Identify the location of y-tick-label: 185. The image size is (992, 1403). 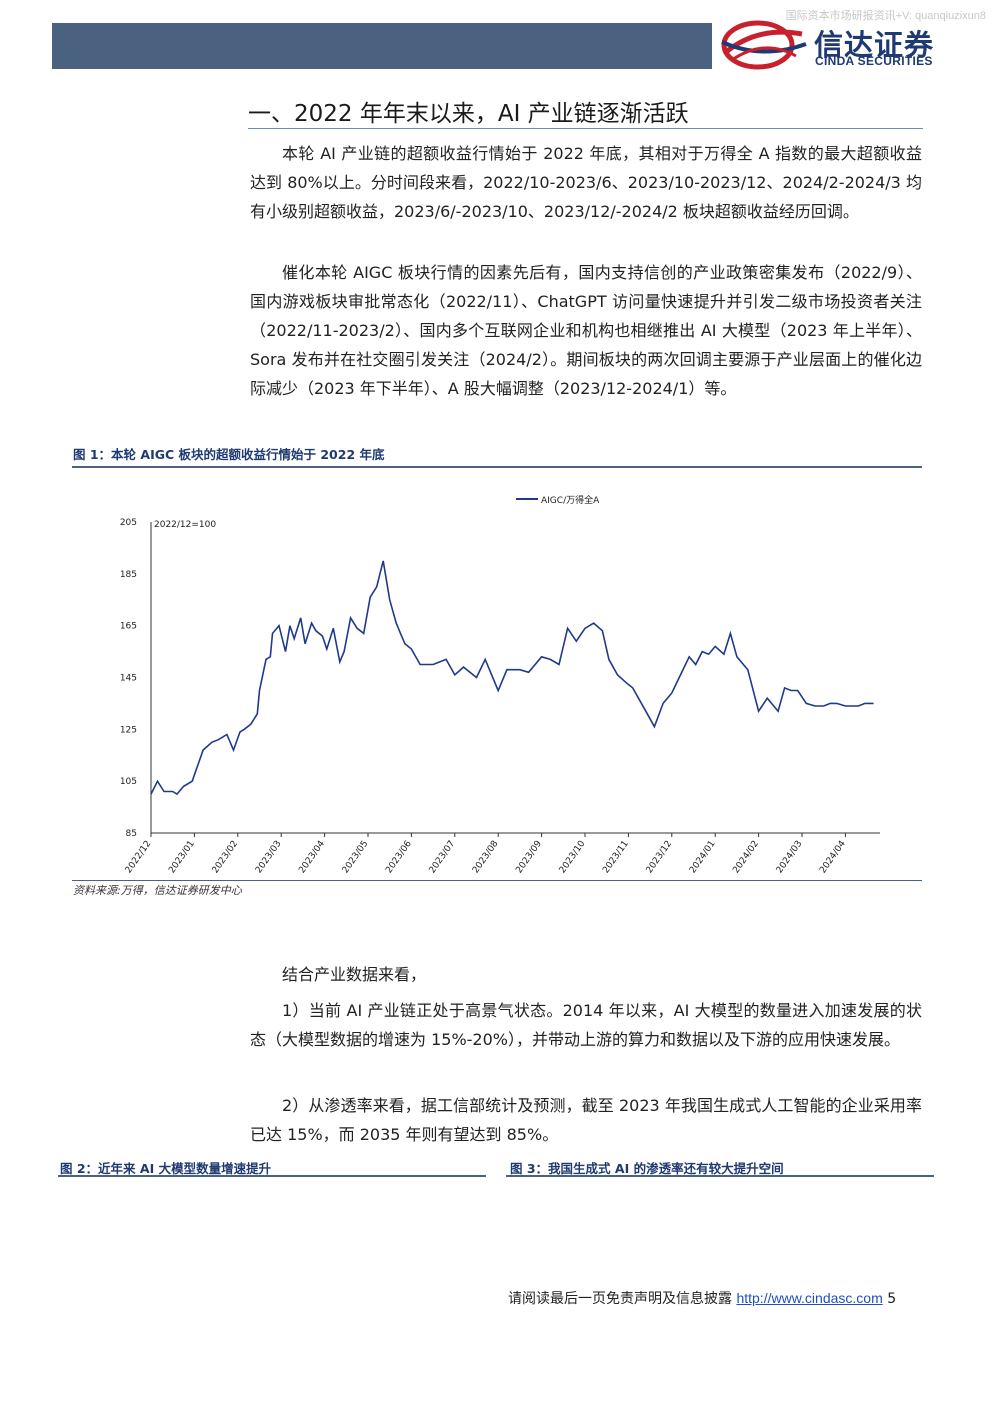
(128, 575).